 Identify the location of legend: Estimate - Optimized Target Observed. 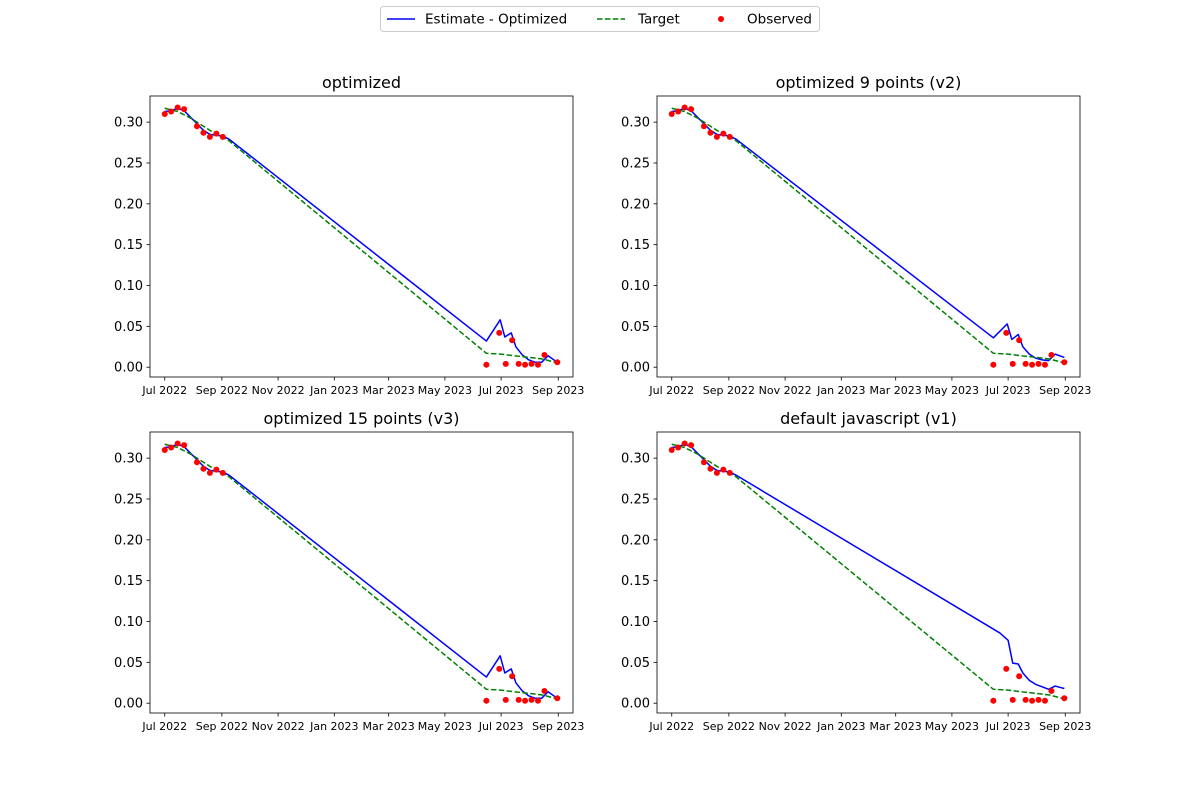
(600, 19).